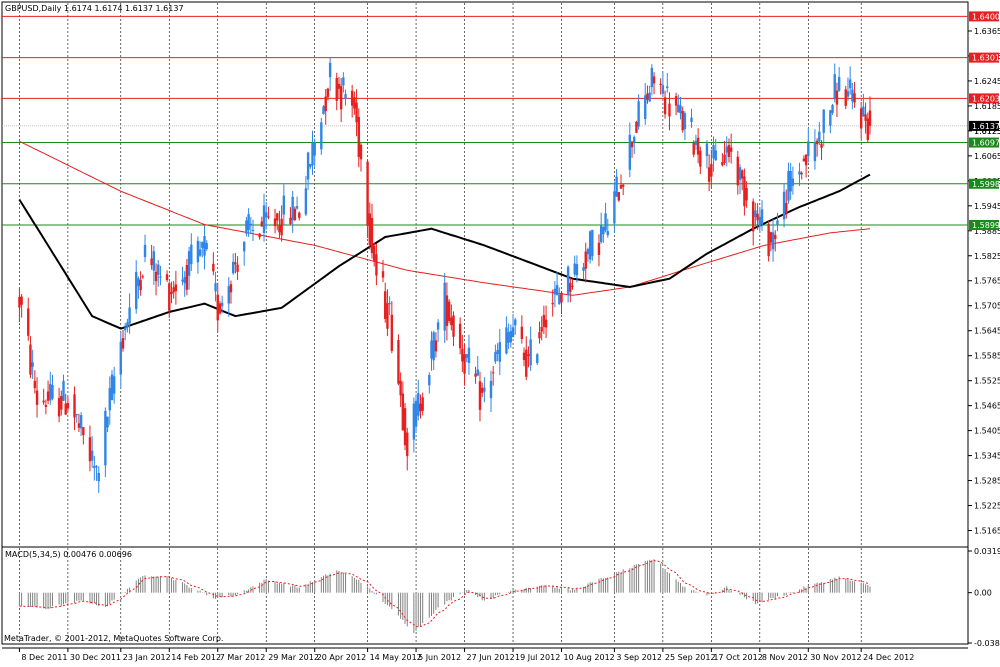 Image resolution: width=1000 pixels, height=667 pixels. What do you see at coordinates (987, 356) in the screenshot?
I see `y-tick-label: 1.5585` at bounding box center [987, 356].